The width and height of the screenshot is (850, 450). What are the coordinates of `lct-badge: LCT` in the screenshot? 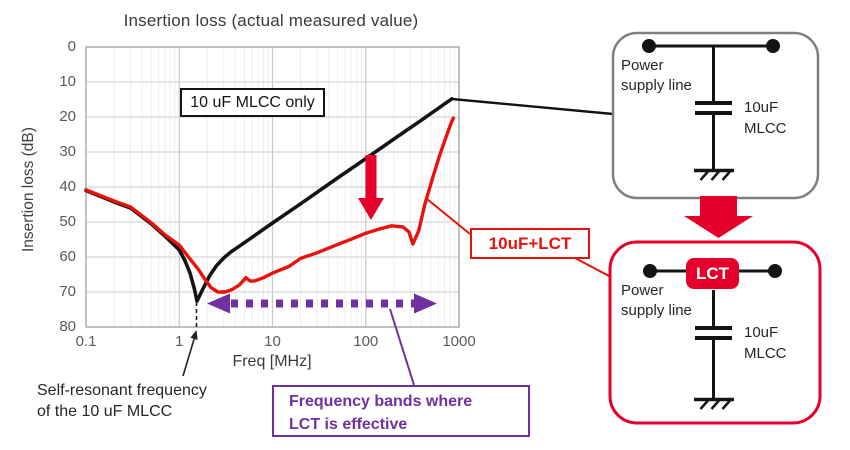 It's located at (712, 273).